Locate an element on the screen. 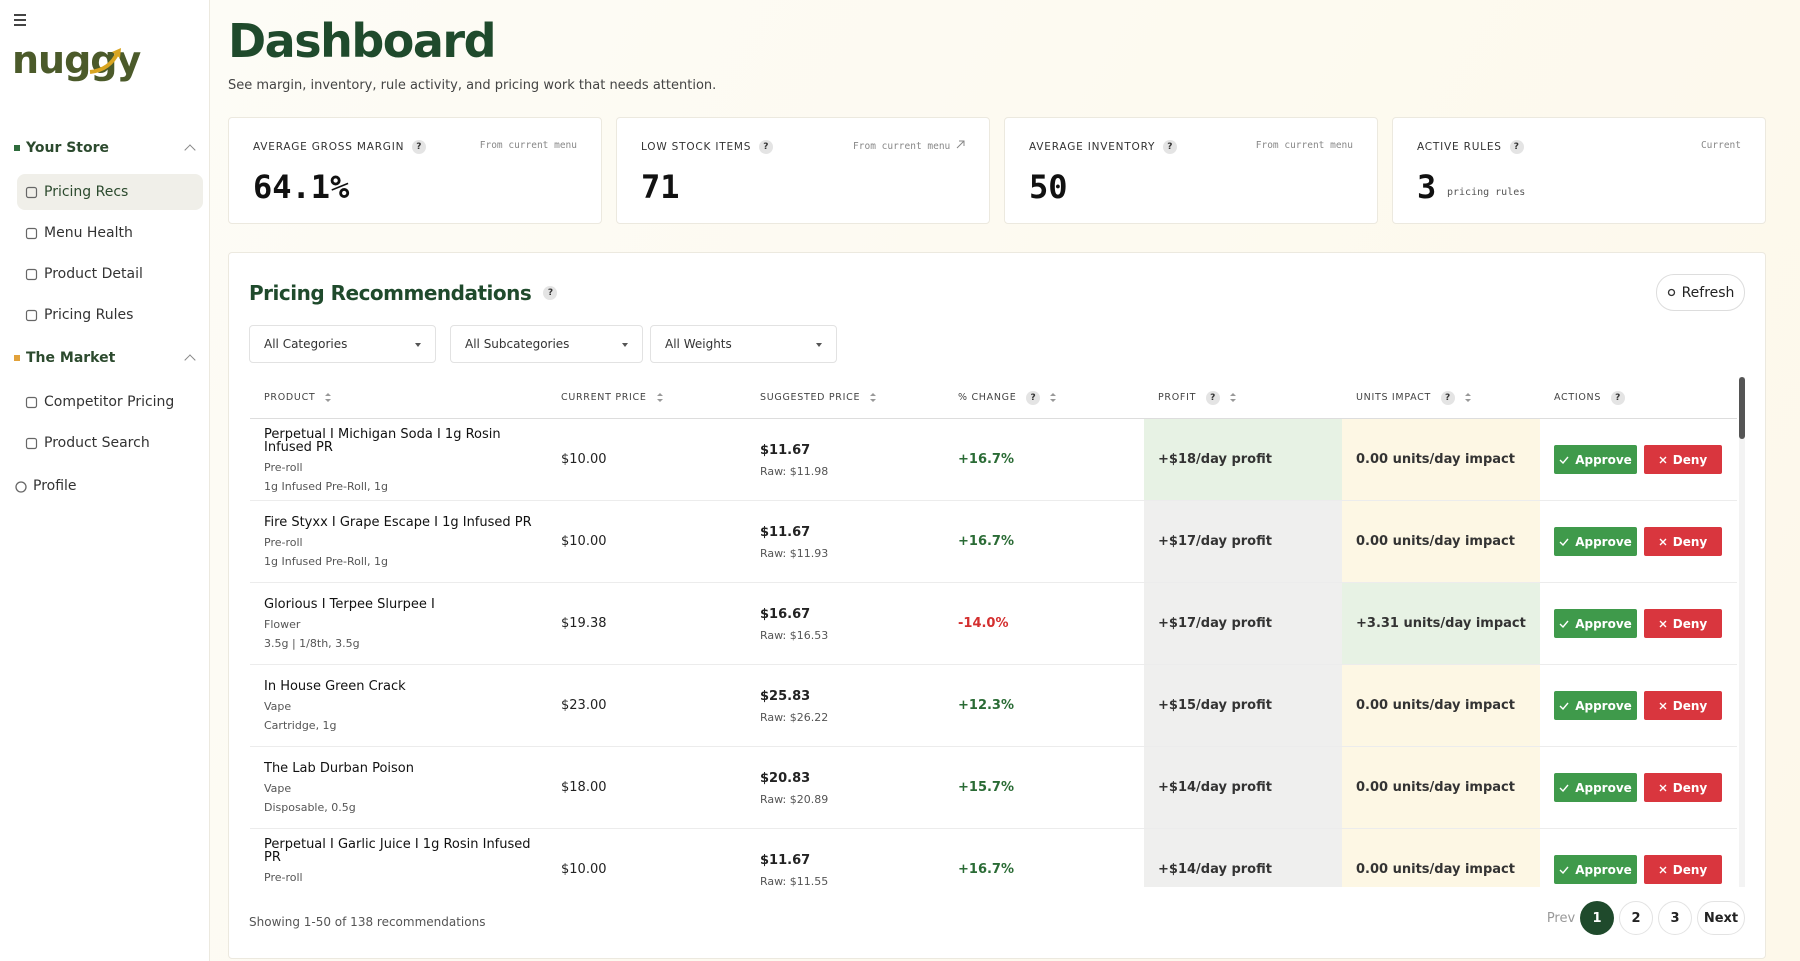 The image size is (1800, 961). units-cell: 0.00 units/day impact is located at coordinates (1441, 787).